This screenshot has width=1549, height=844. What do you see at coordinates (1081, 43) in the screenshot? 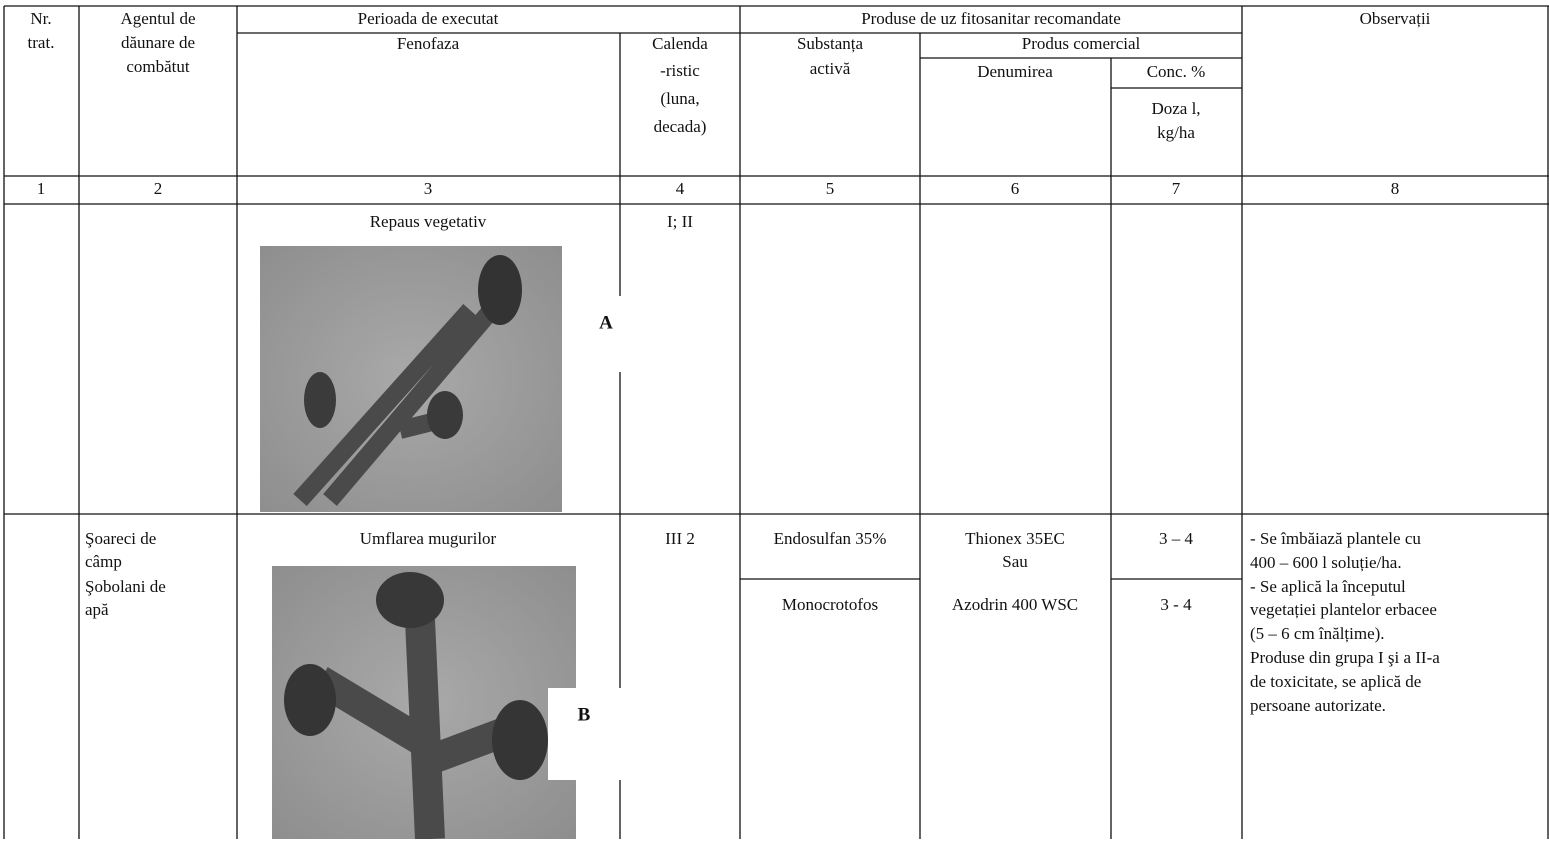
I see `header-cell: Produs comercial` at bounding box center [1081, 43].